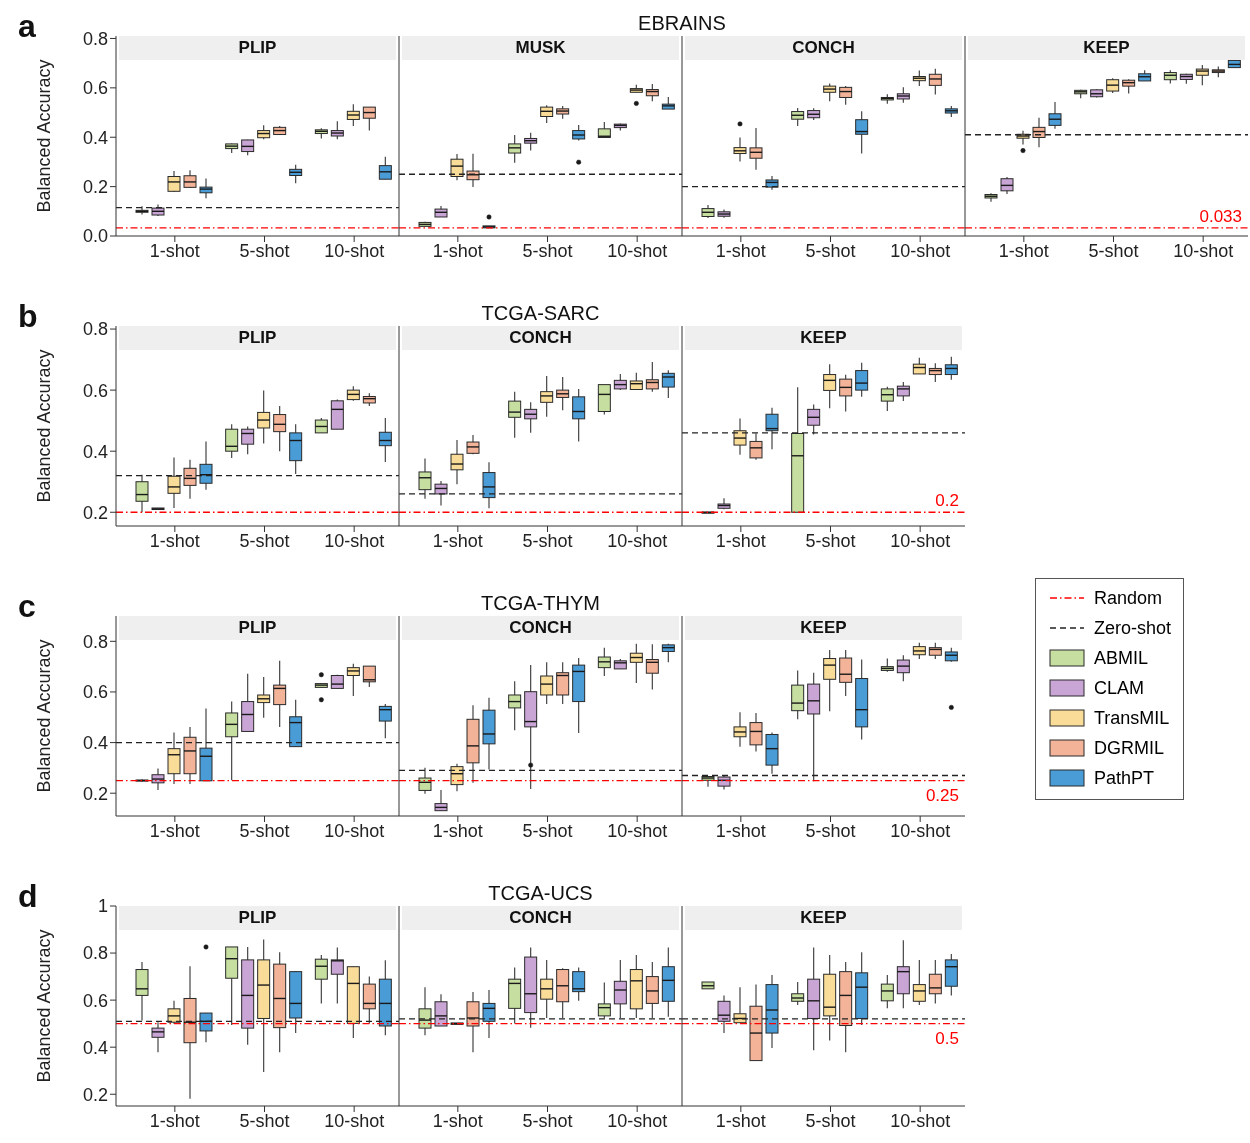 This screenshot has height=1143, width=1250. Describe the element at coordinates (540, 313) in the screenshot. I see `text: TCGA-SARC` at that location.